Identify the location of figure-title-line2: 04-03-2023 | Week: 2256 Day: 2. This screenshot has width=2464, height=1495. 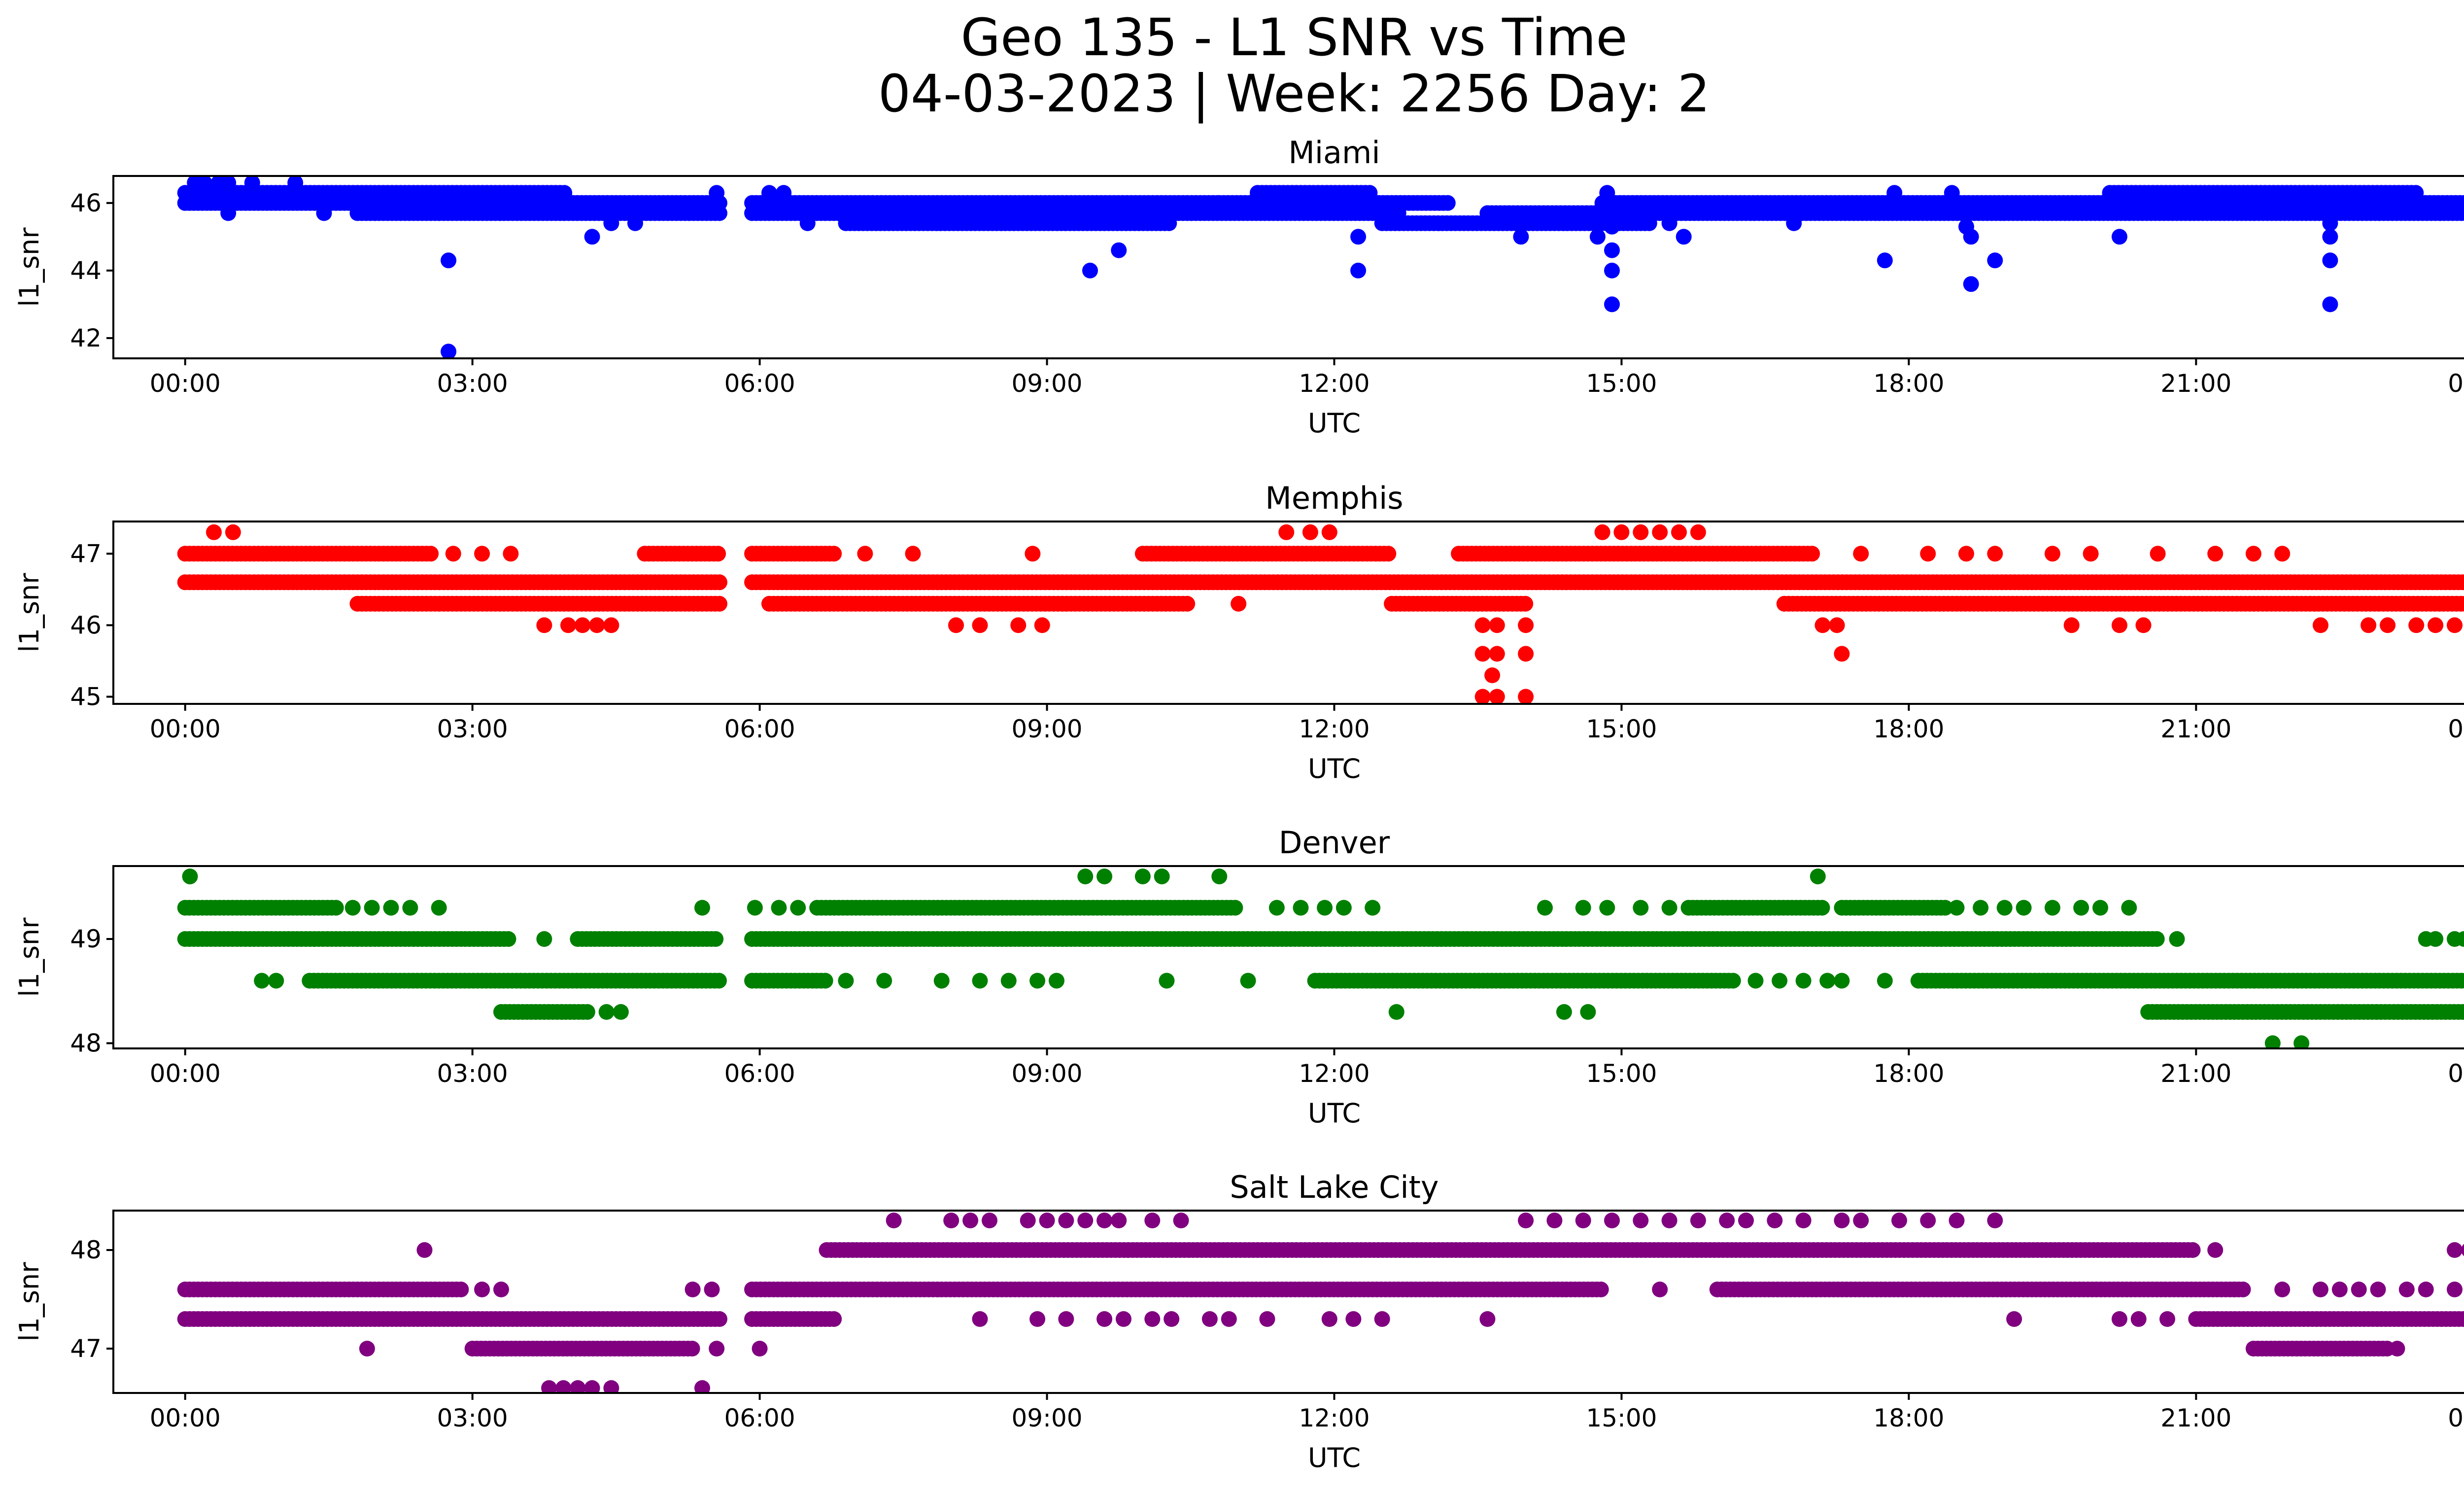
(1294, 94).